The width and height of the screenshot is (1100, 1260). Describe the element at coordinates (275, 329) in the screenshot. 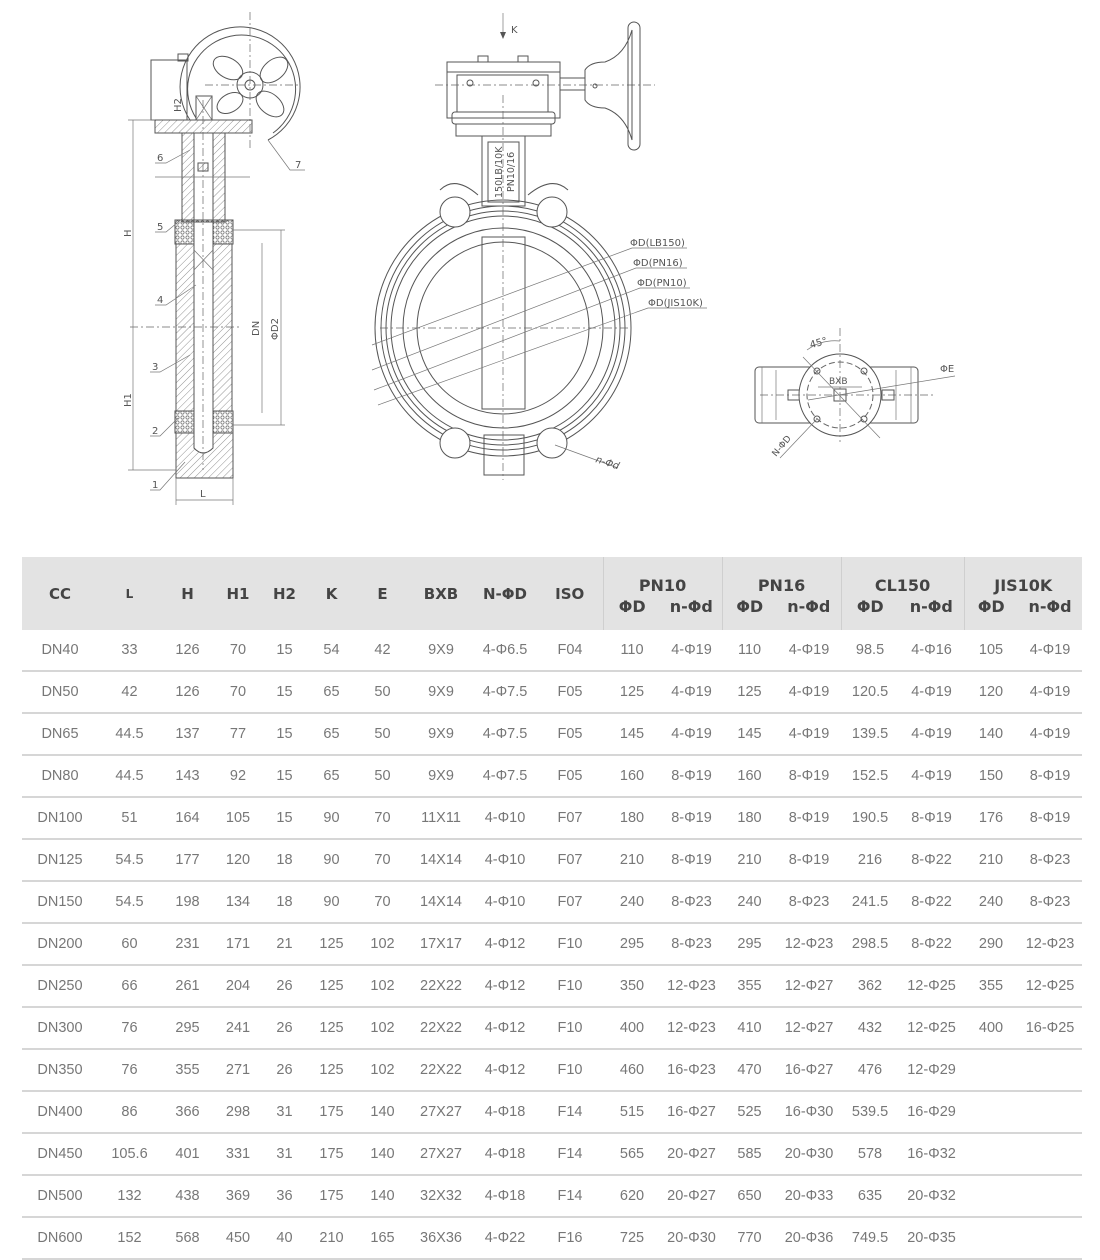

I see `label-d2: ΦD2` at that location.